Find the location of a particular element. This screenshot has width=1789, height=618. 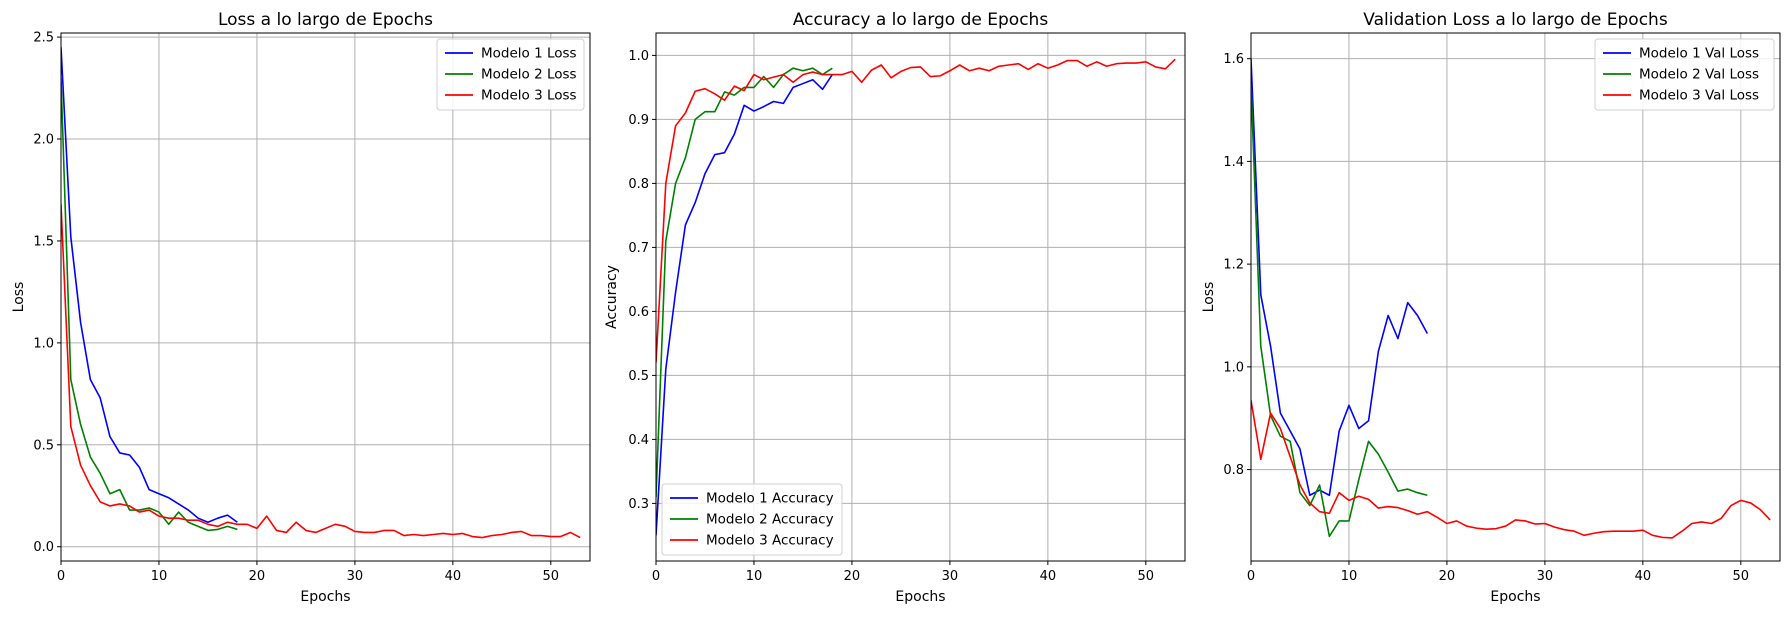

y-tick-label: 1.4 is located at coordinates (1233, 162).